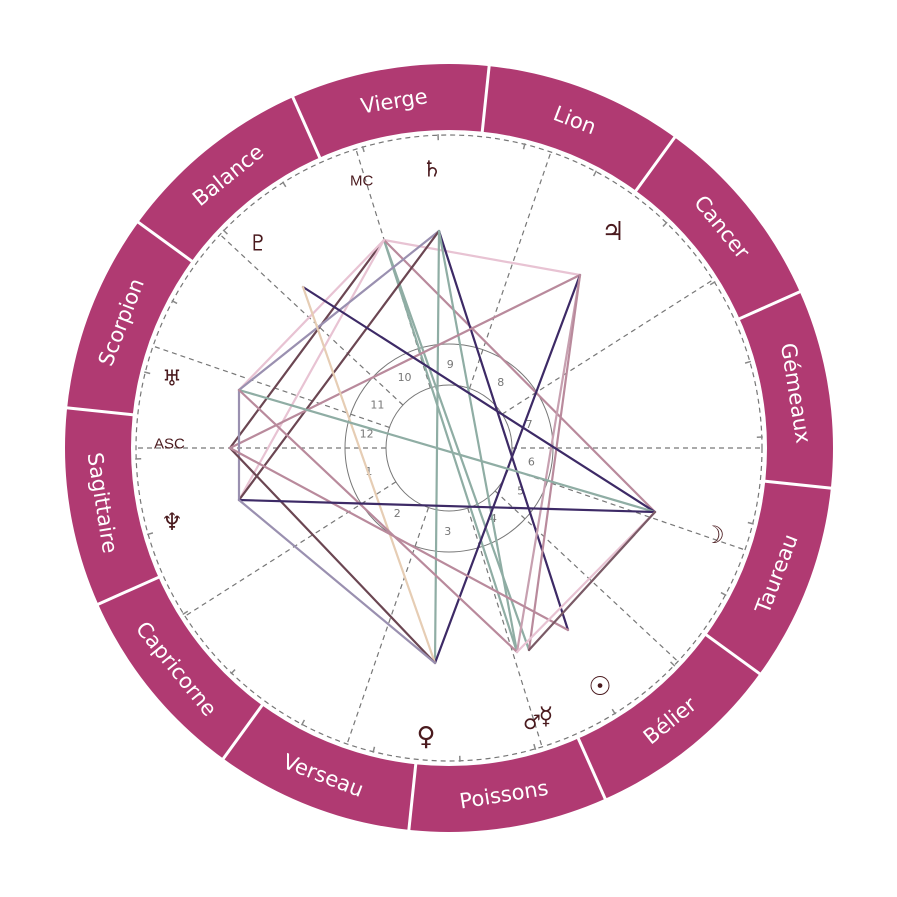 This screenshot has width=897, height=897. I want to click on aspect-line-mc-moo, so click(519, 376).